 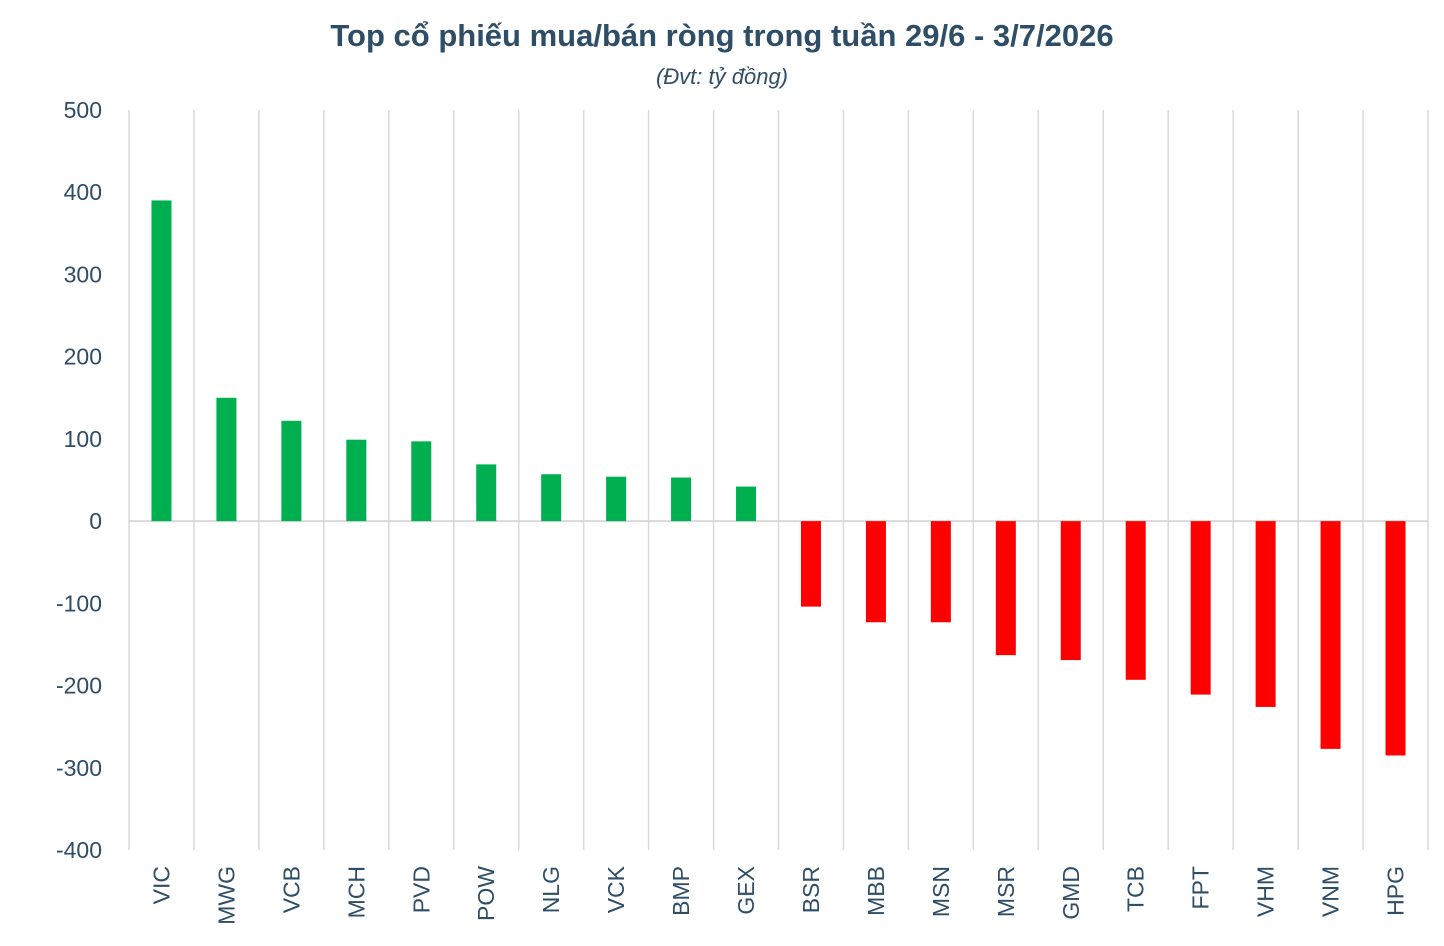 What do you see at coordinates (79, 686) in the screenshot?
I see `y-tick-label: -200` at bounding box center [79, 686].